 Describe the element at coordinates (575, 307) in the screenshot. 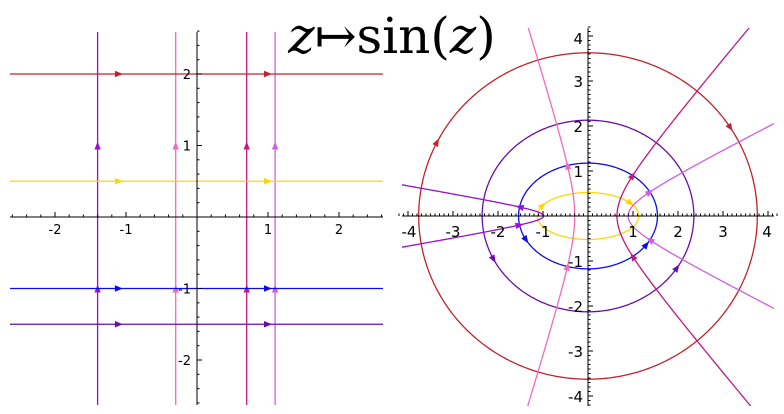

I see `image-y-tick-label: -2` at that location.